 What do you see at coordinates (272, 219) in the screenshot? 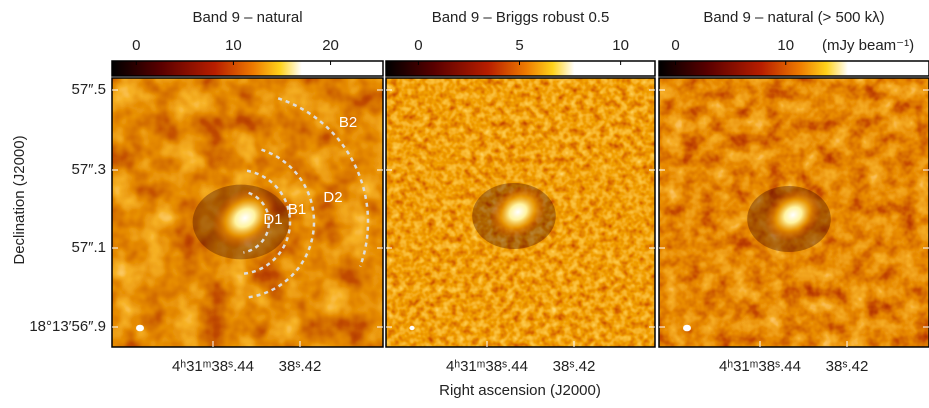
I see `annotation: D1` at bounding box center [272, 219].